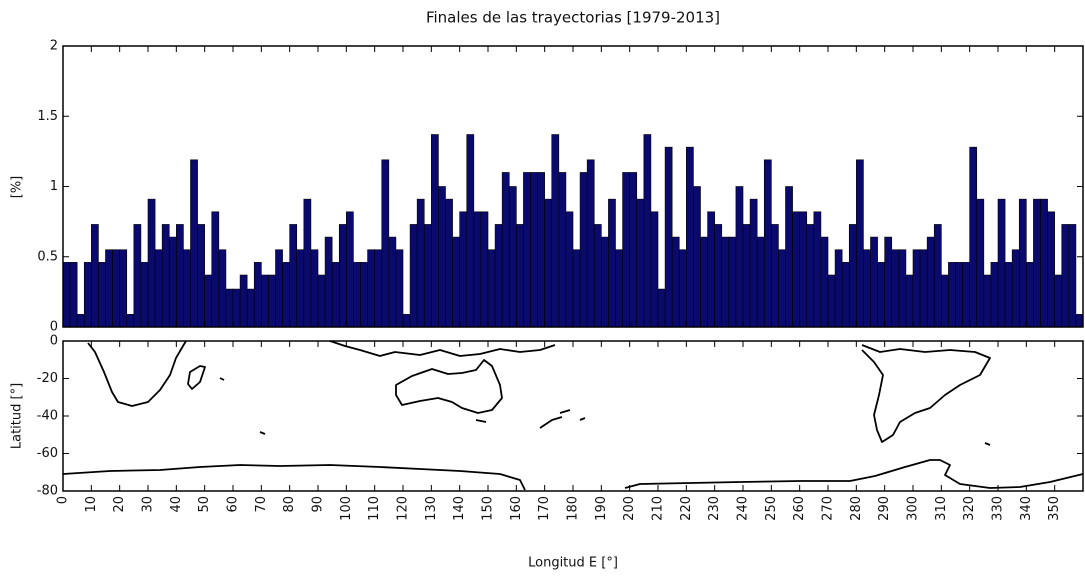 The image size is (1085, 576). Describe the element at coordinates (403, 508) in the screenshot. I see `x-tick-label: 120` at that location.